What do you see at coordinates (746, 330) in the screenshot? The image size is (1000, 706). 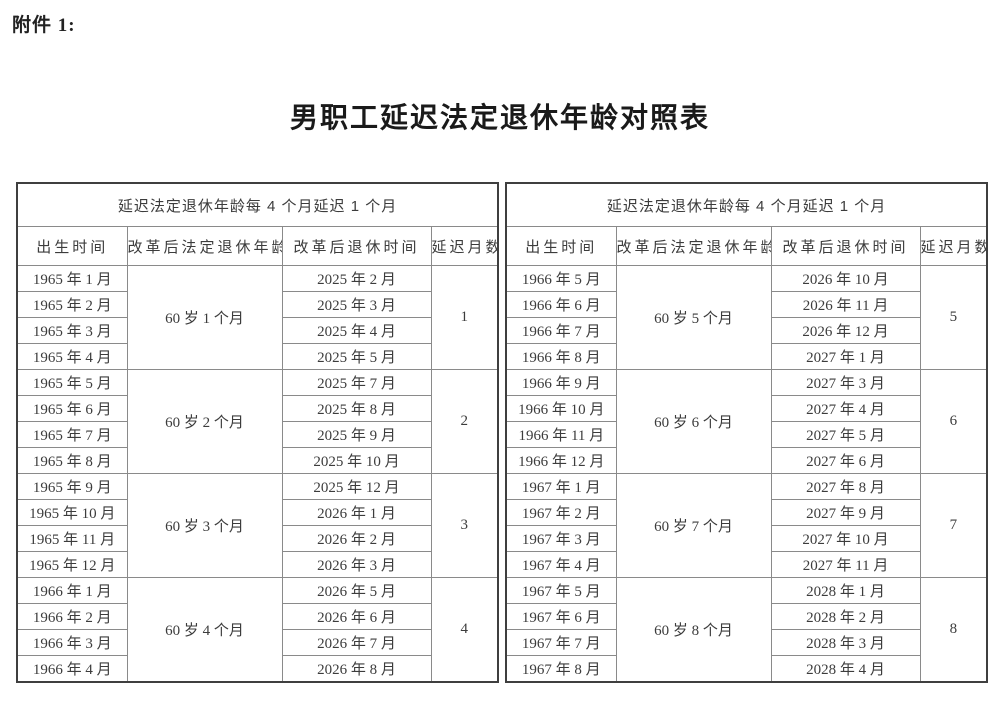 I see `table-row: 1966 年 7 月 2026 年 12 月` at bounding box center [746, 330].